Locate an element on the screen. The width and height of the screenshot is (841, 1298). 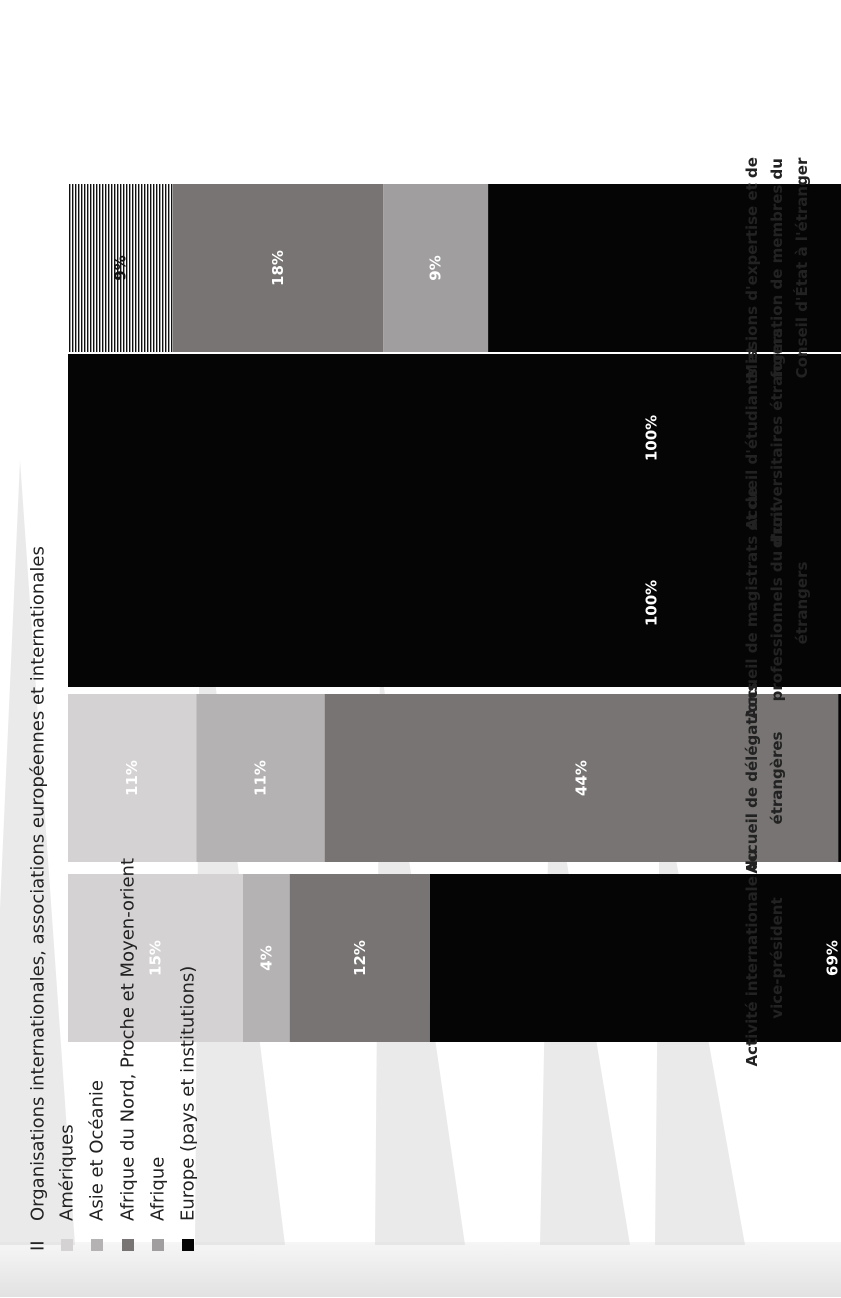
bar-segment-accueil-de-delegations-etrangeres-afrique-du-nord-proche-et-moyen-orient is located at coordinates (581, 778).